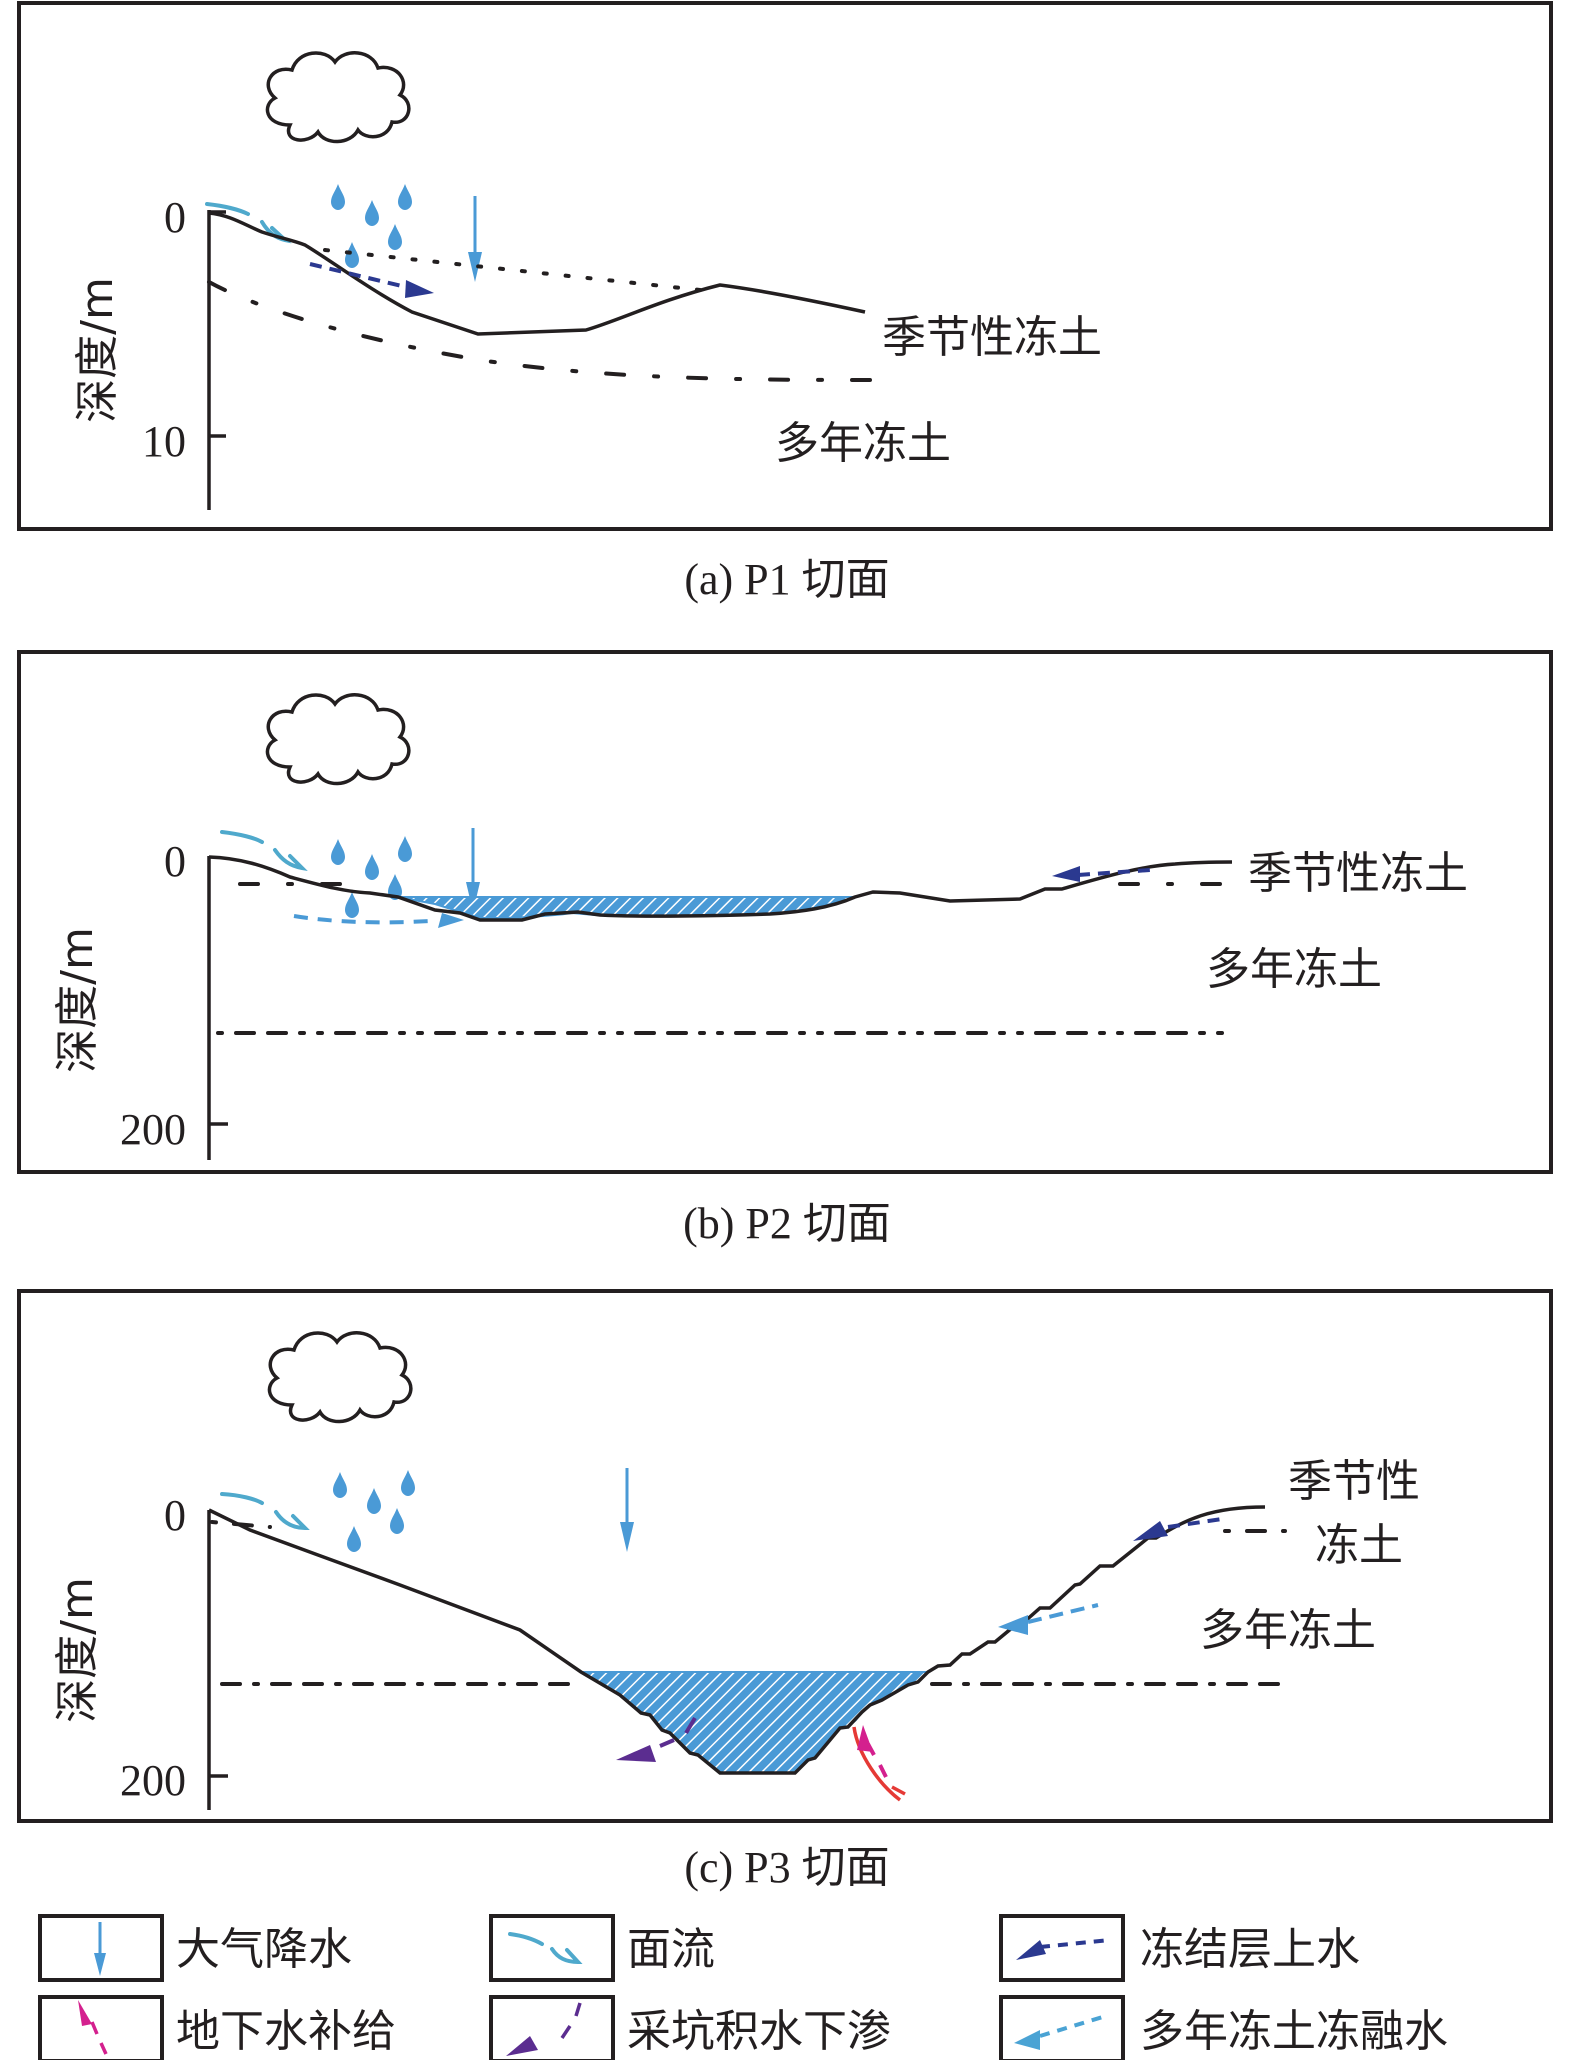 The height and width of the screenshot is (2060, 1575). What do you see at coordinates (1359, 1545) in the screenshot?
I see `seasonal-frost-label-line2: 冻土` at bounding box center [1359, 1545].